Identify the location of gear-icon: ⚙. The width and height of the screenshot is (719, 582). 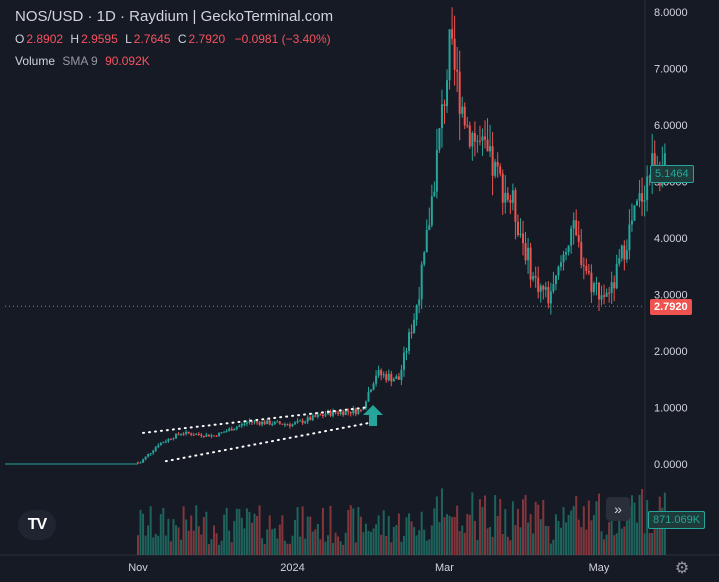
(682, 568).